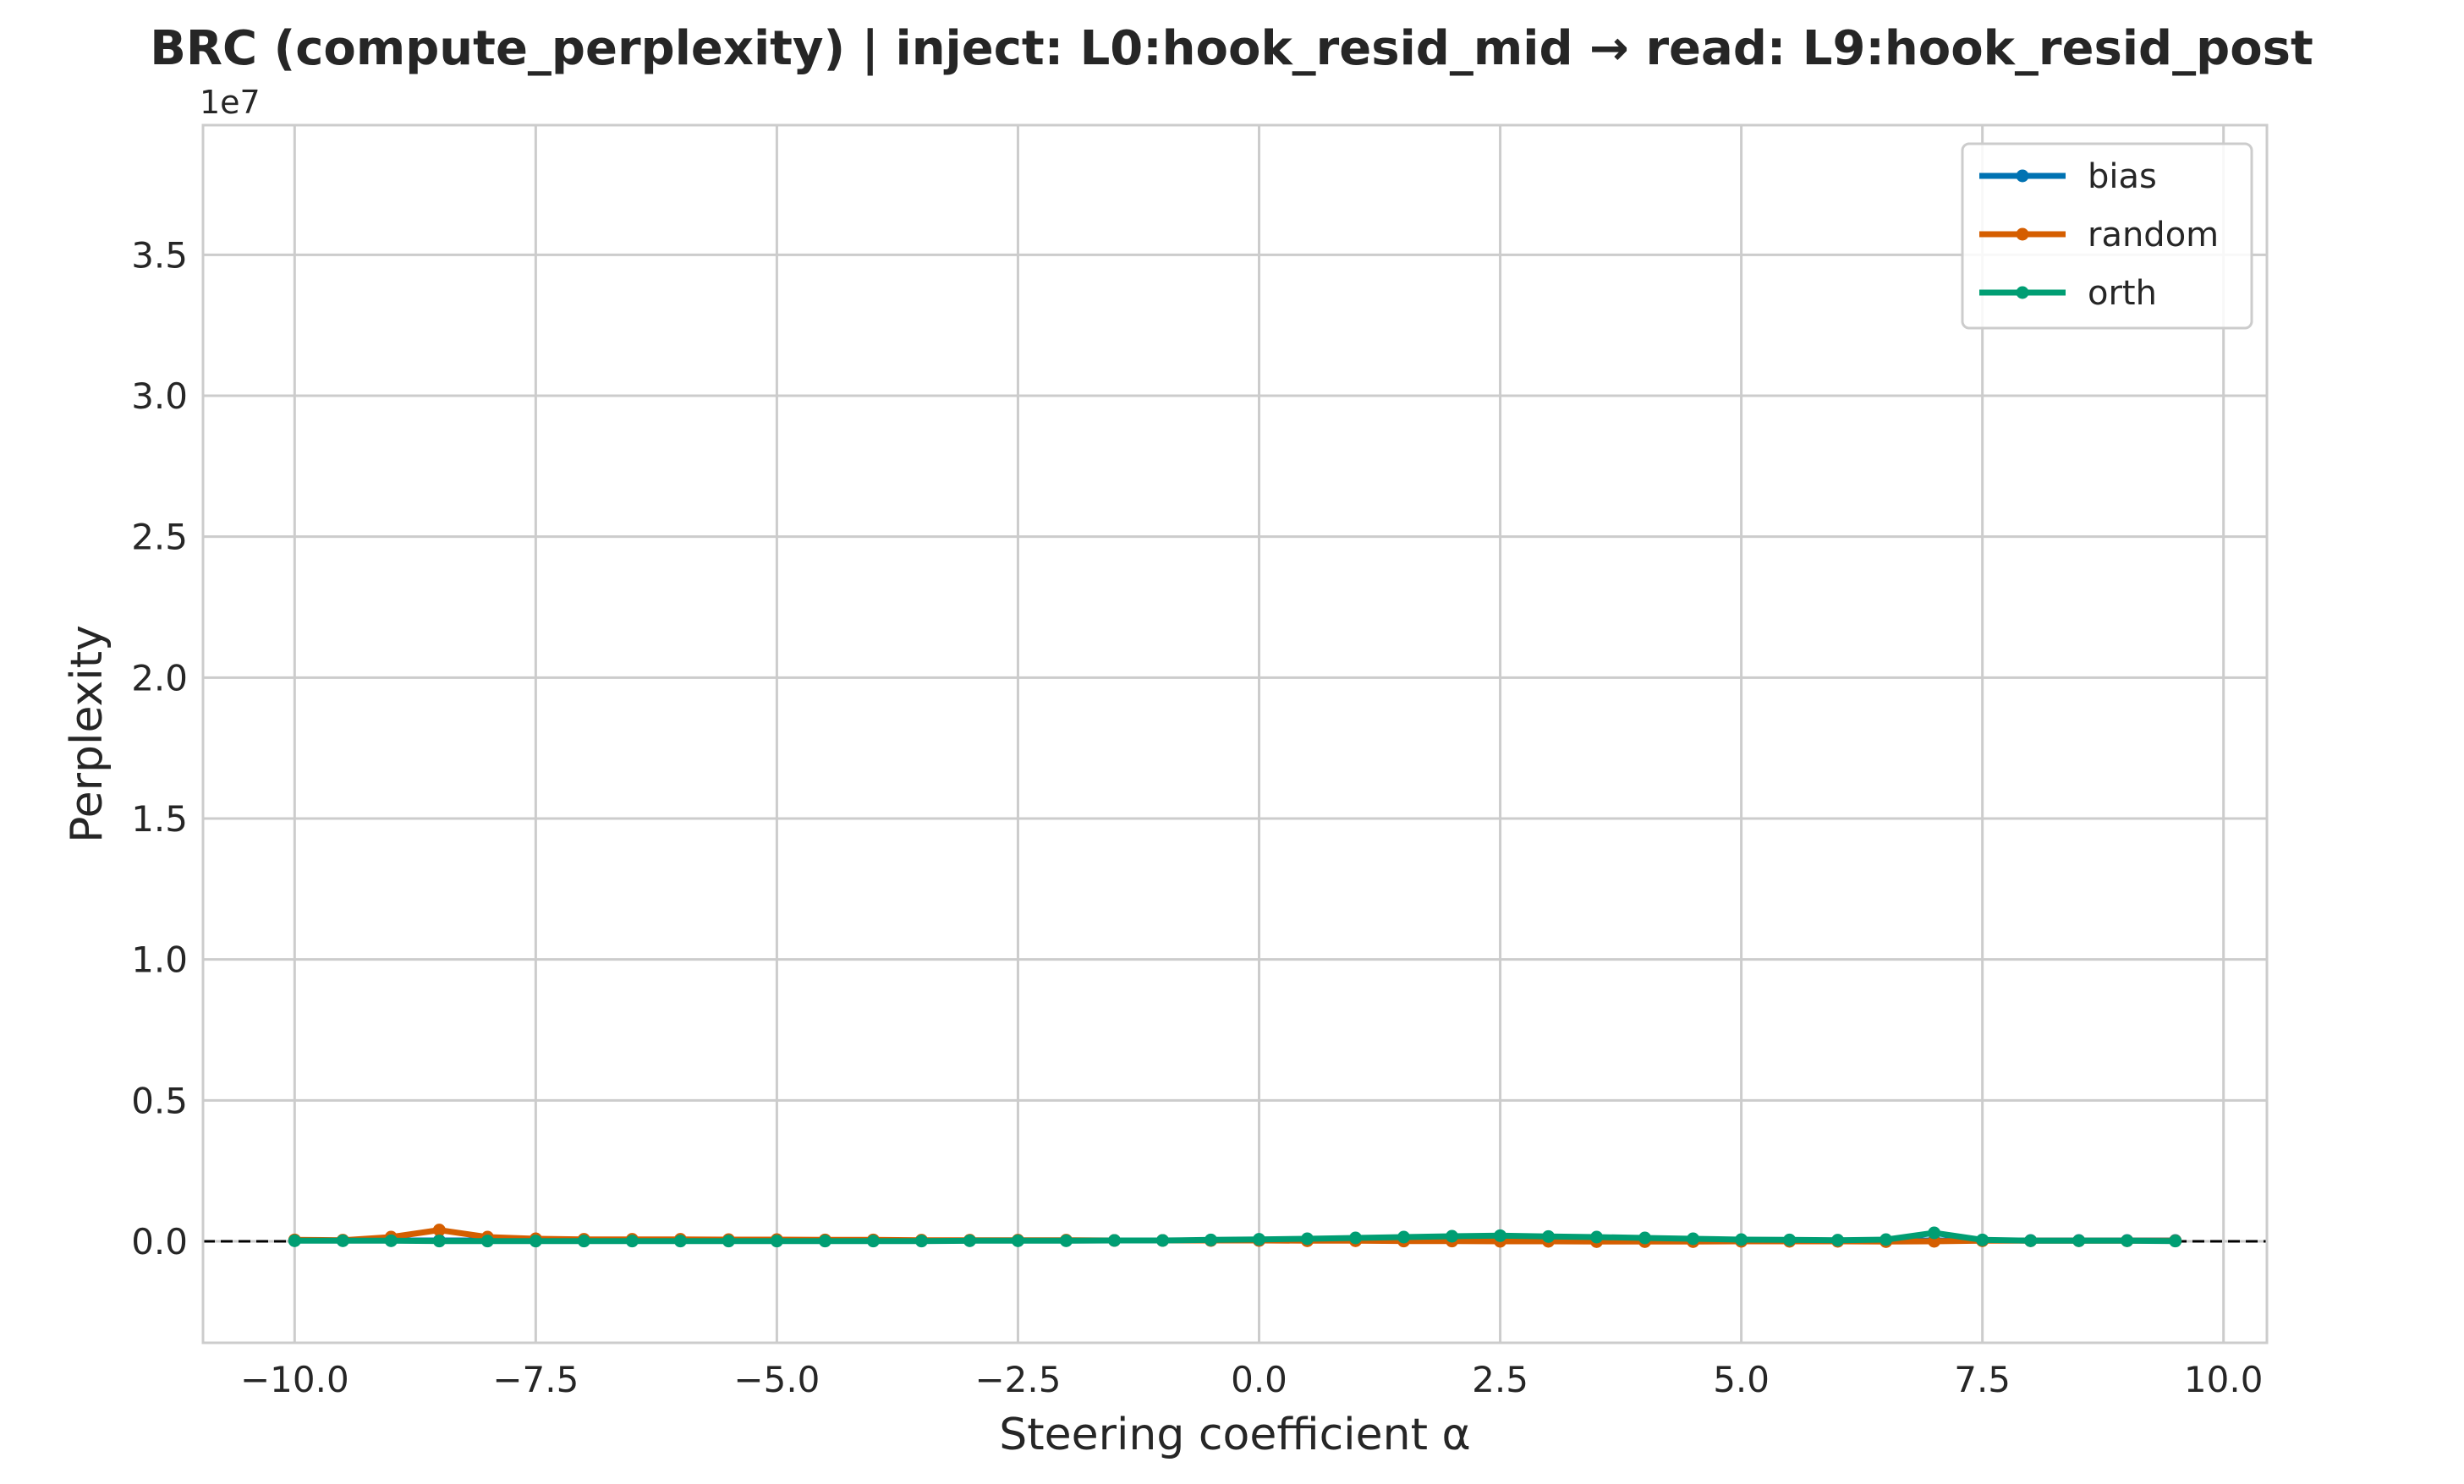  What do you see at coordinates (439, 1230) in the screenshot?
I see `data-point-random` at bounding box center [439, 1230].